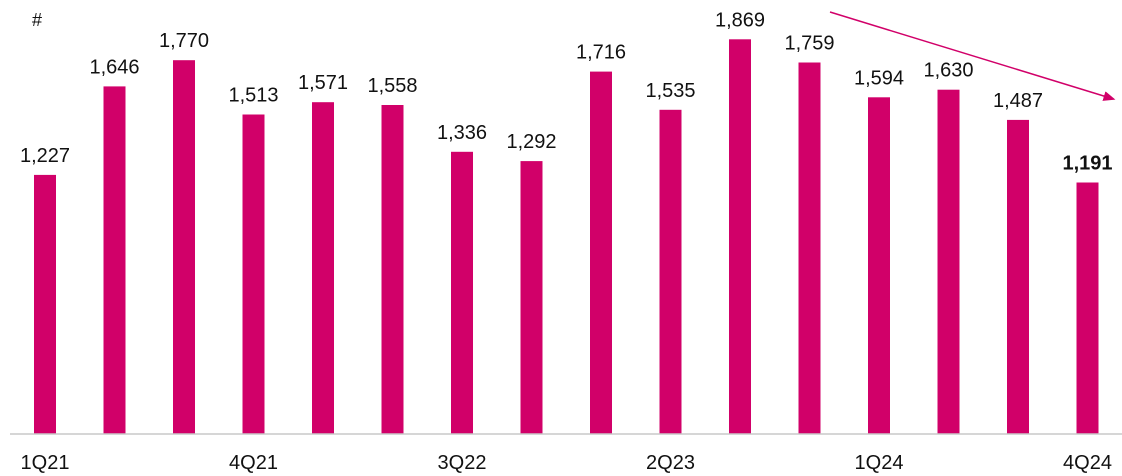  What do you see at coordinates (323, 83) in the screenshot?
I see `value-label-1Q22: 1,571` at bounding box center [323, 83].